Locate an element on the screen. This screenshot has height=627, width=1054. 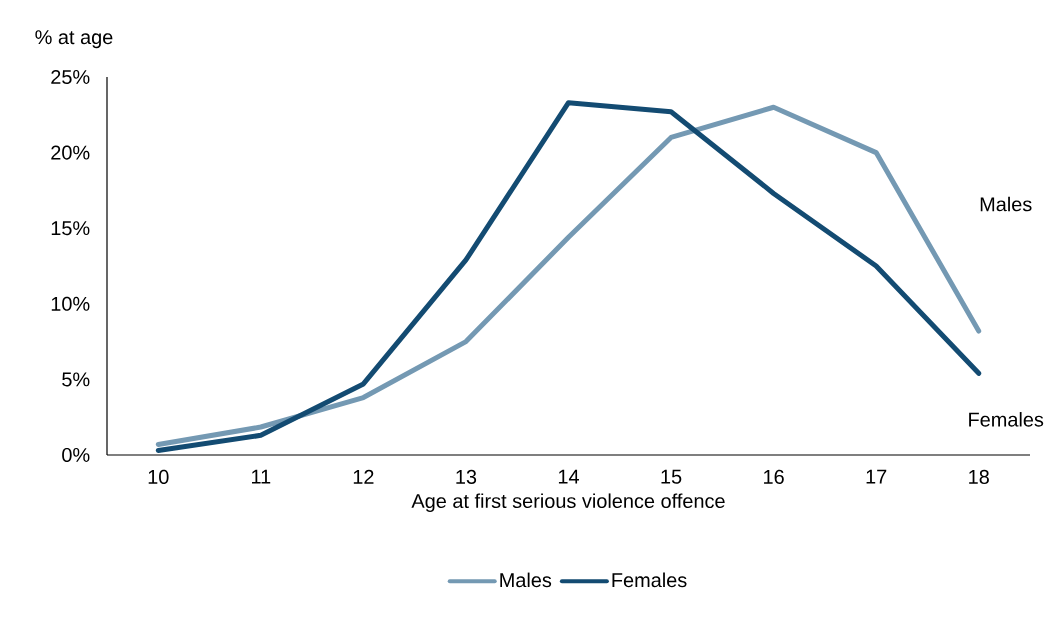
y-tick-label: 5% is located at coordinates (76, 379).